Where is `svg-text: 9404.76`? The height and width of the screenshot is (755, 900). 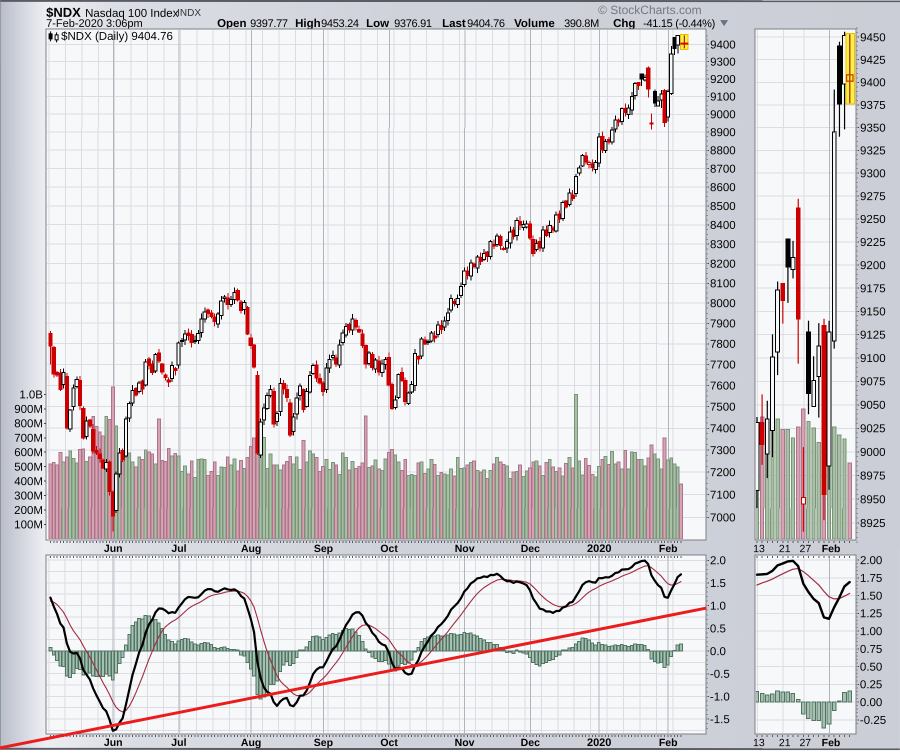 svg-text: 9404.76 is located at coordinates (486, 24).